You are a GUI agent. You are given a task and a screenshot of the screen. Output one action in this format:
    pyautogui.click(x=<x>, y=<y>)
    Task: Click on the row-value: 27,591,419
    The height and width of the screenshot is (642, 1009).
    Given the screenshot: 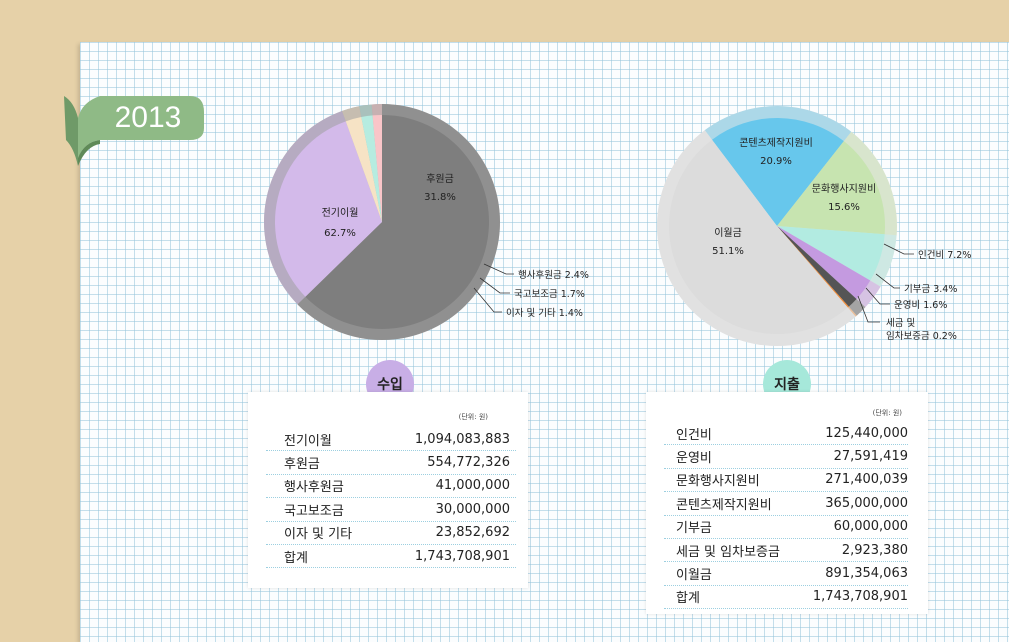 What is the action you would take?
    pyautogui.click(x=870, y=457)
    